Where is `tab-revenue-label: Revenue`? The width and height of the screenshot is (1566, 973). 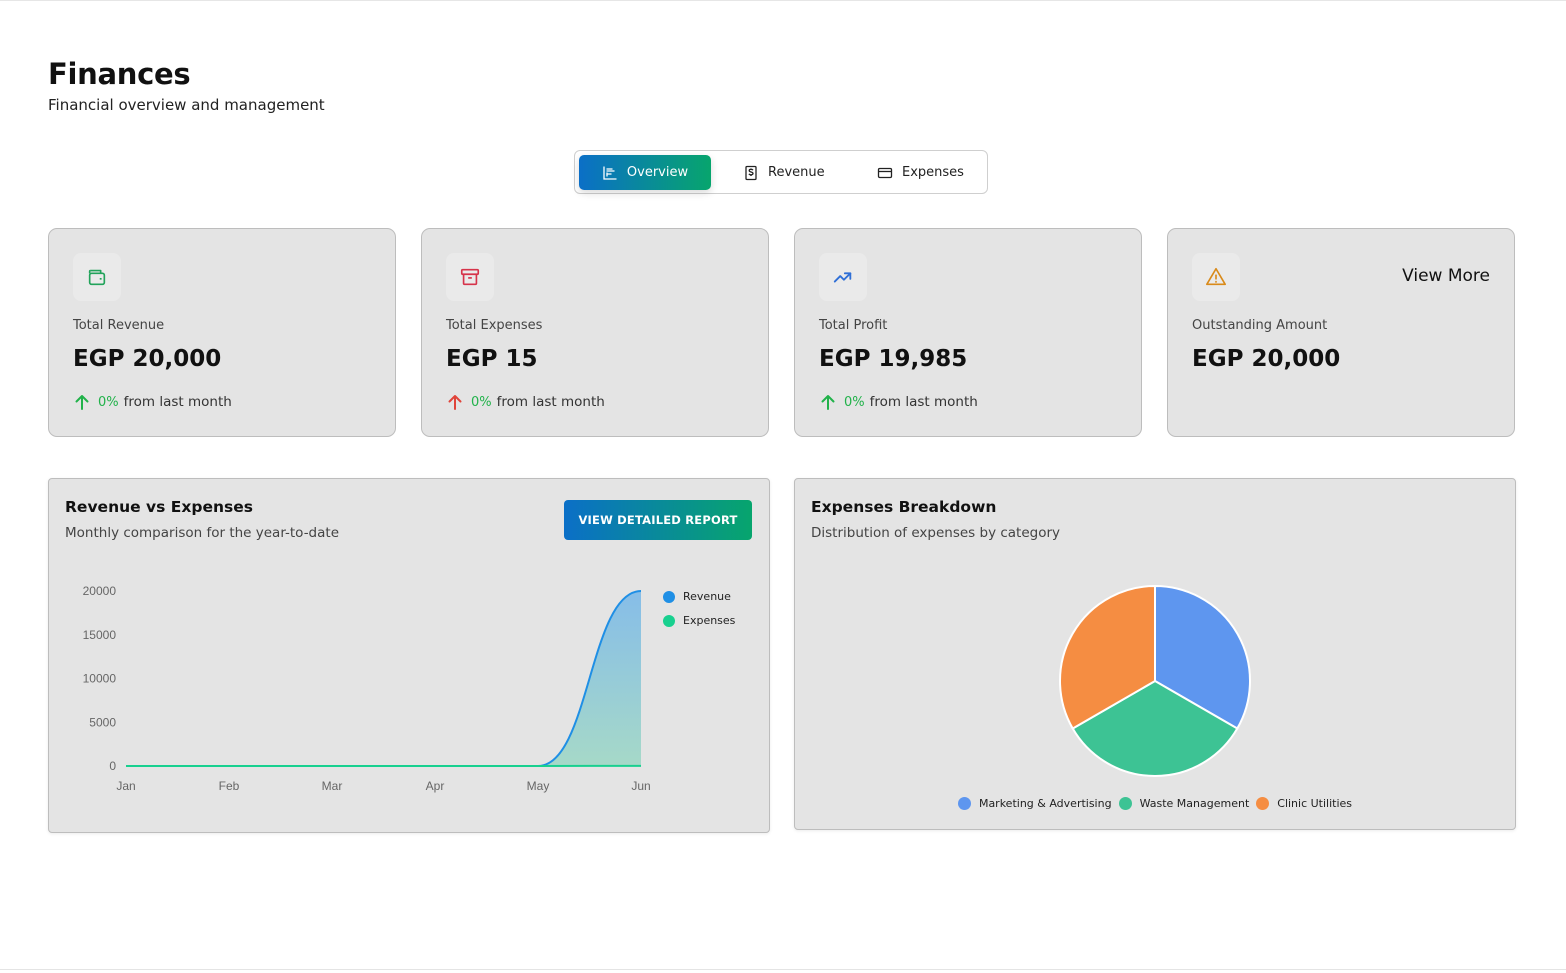 tab-revenue-label: Revenue is located at coordinates (796, 172).